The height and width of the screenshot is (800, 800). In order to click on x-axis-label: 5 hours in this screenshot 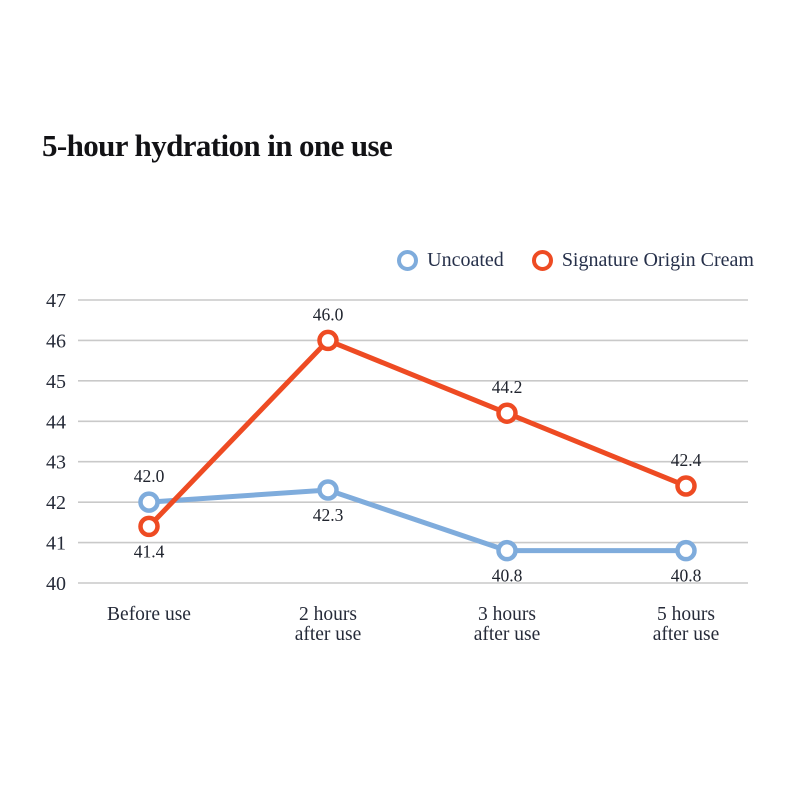, I will do `click(686, 614)`.